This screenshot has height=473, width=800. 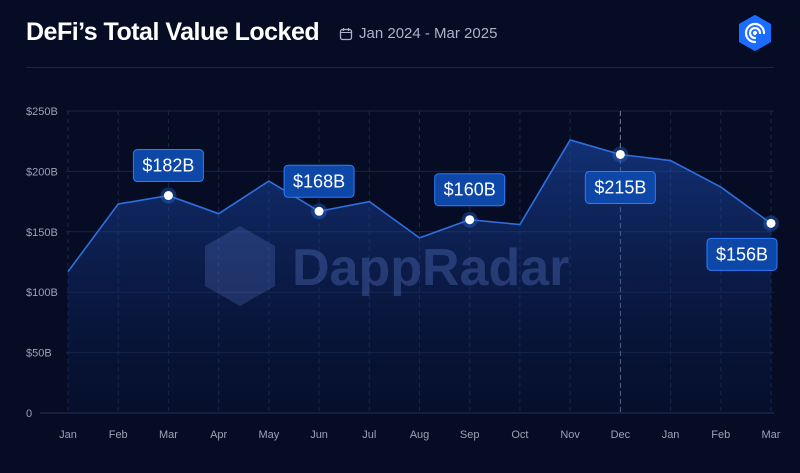 I want to click on date-range: Jan 2024 - Mar 2025, so click(x=418, y=33).